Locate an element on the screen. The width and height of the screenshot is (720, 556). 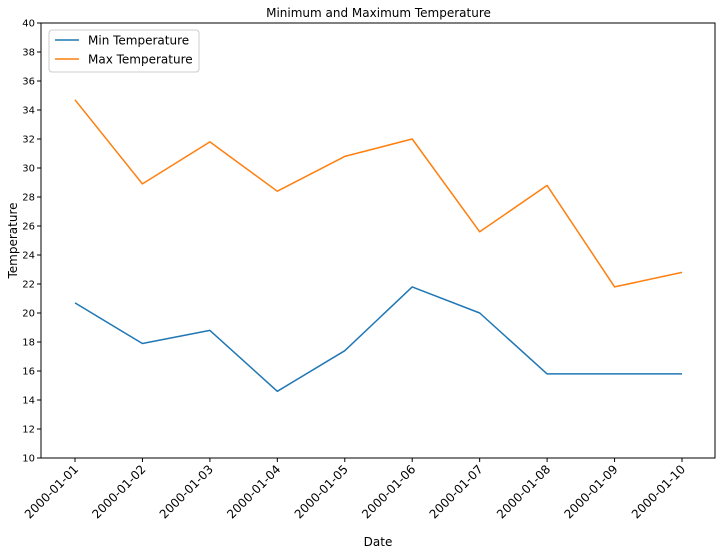
y-tick-label: 38 is located at coordinates (28, 53).